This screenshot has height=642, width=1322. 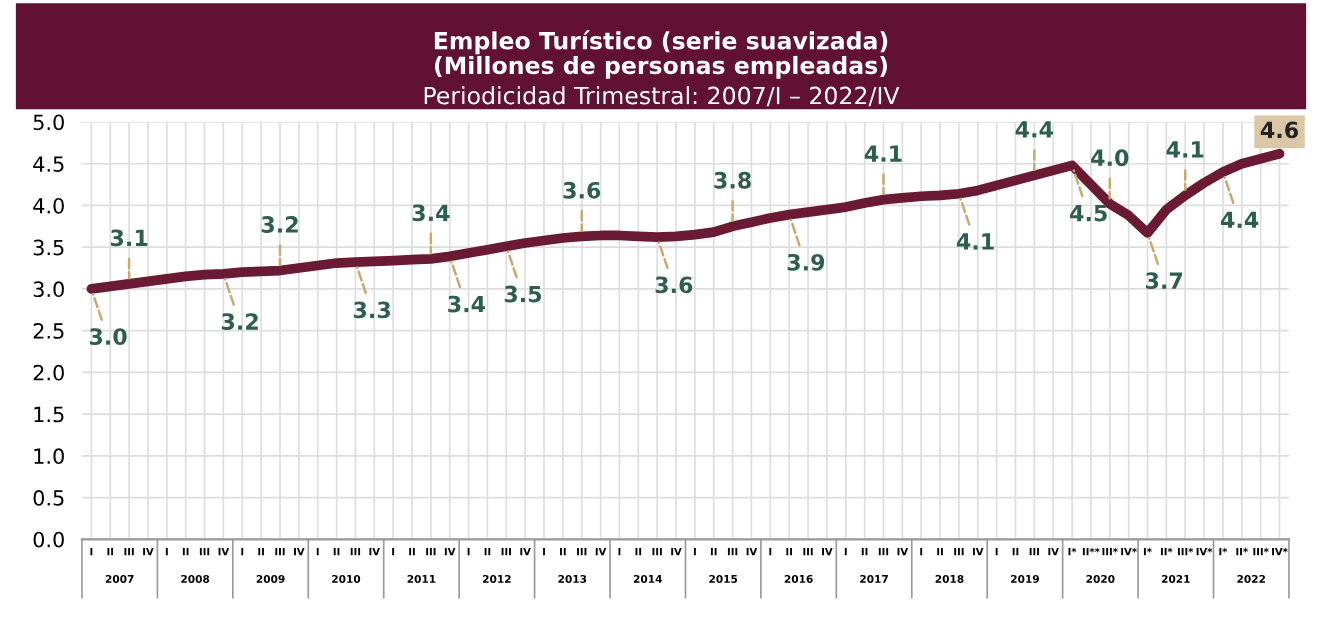 I want to click on data-label: 3.0, so click(x=108, y=336).